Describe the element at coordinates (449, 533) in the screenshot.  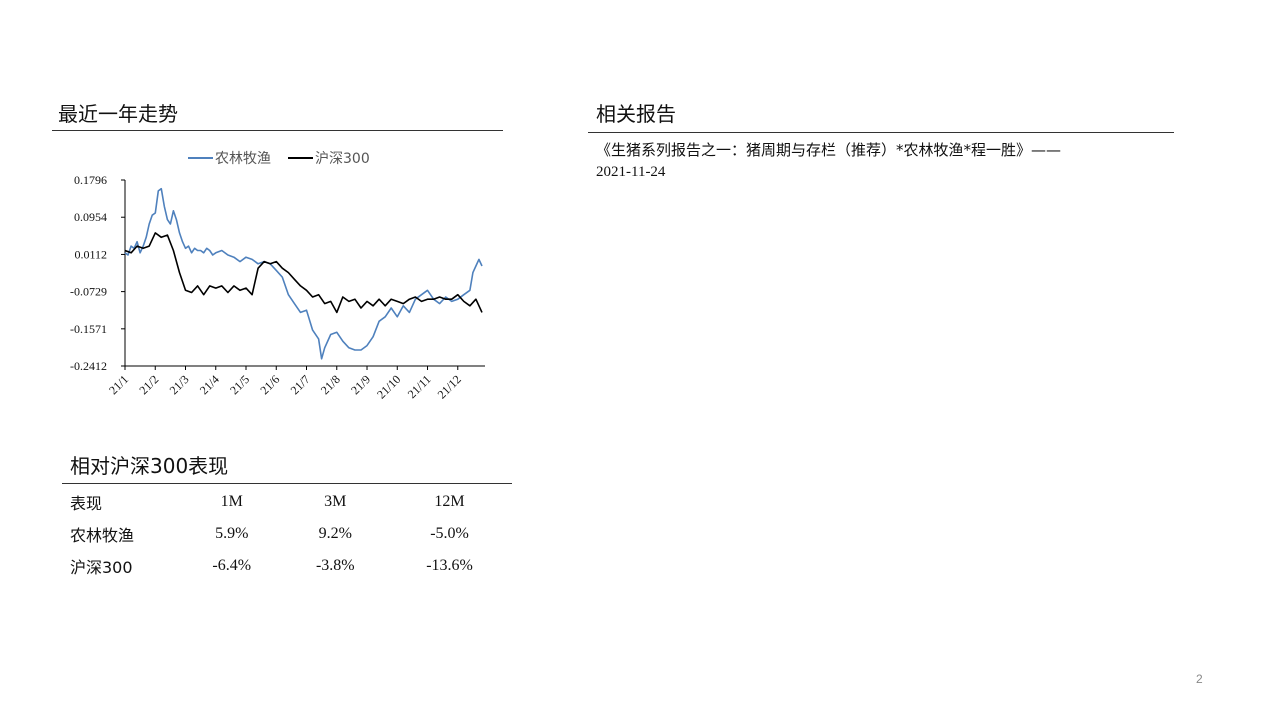
I see `table-cell: -5.0%` at that location.